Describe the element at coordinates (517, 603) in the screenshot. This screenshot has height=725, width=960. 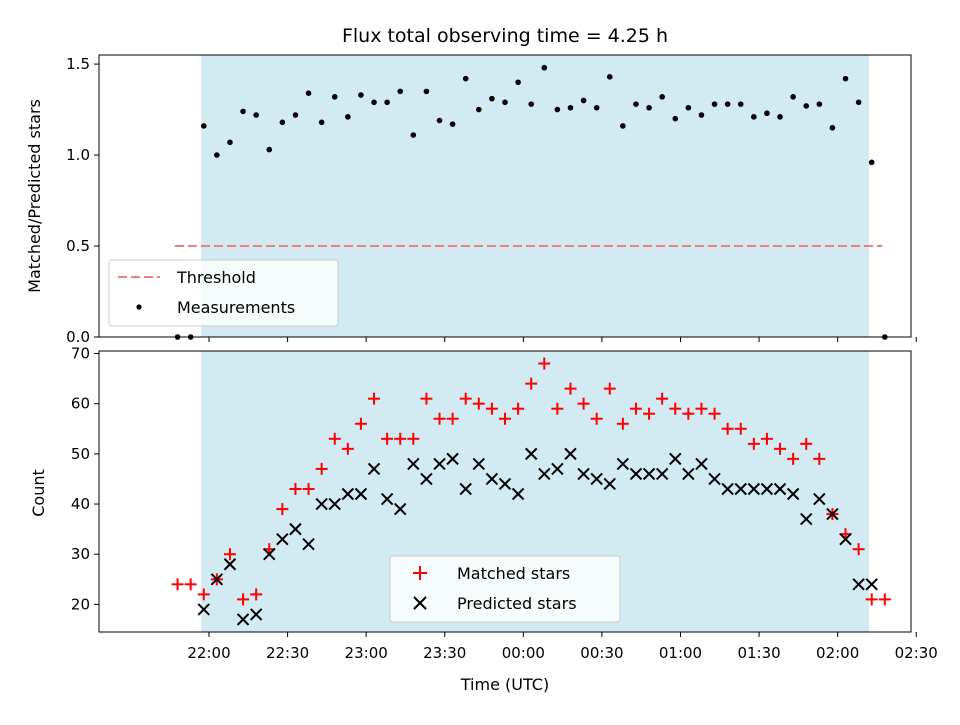
I see `legend-predicted-label: Predicted stars` at that location.